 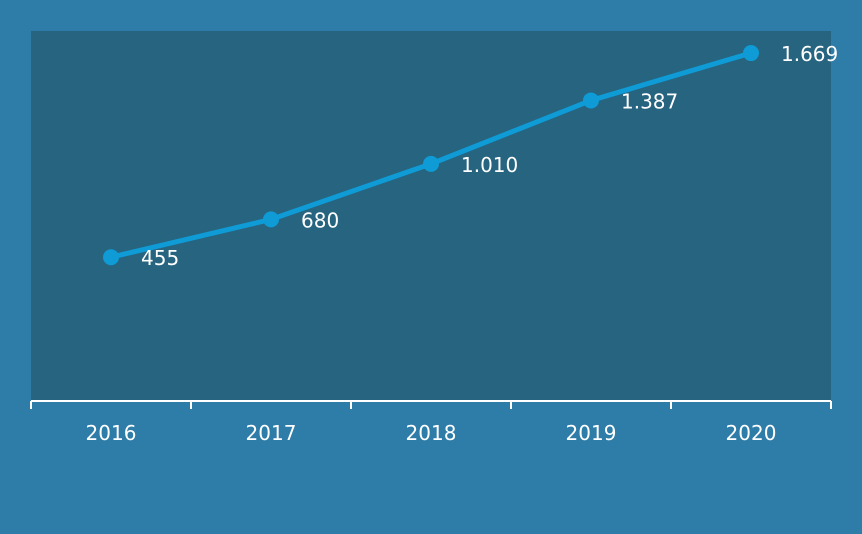 What do you see at coordinates (751, 433) in the screenshot?
I see `x-tick-label: 2020` at bounding box center [751, 433].